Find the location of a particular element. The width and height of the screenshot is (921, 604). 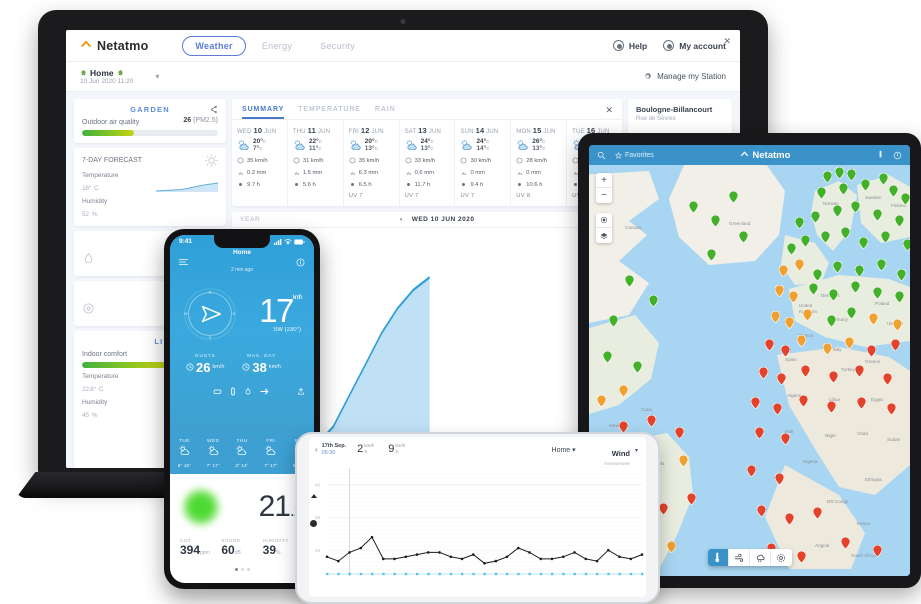

map-zoom-controls: + − is located at coordinates (604, 188).